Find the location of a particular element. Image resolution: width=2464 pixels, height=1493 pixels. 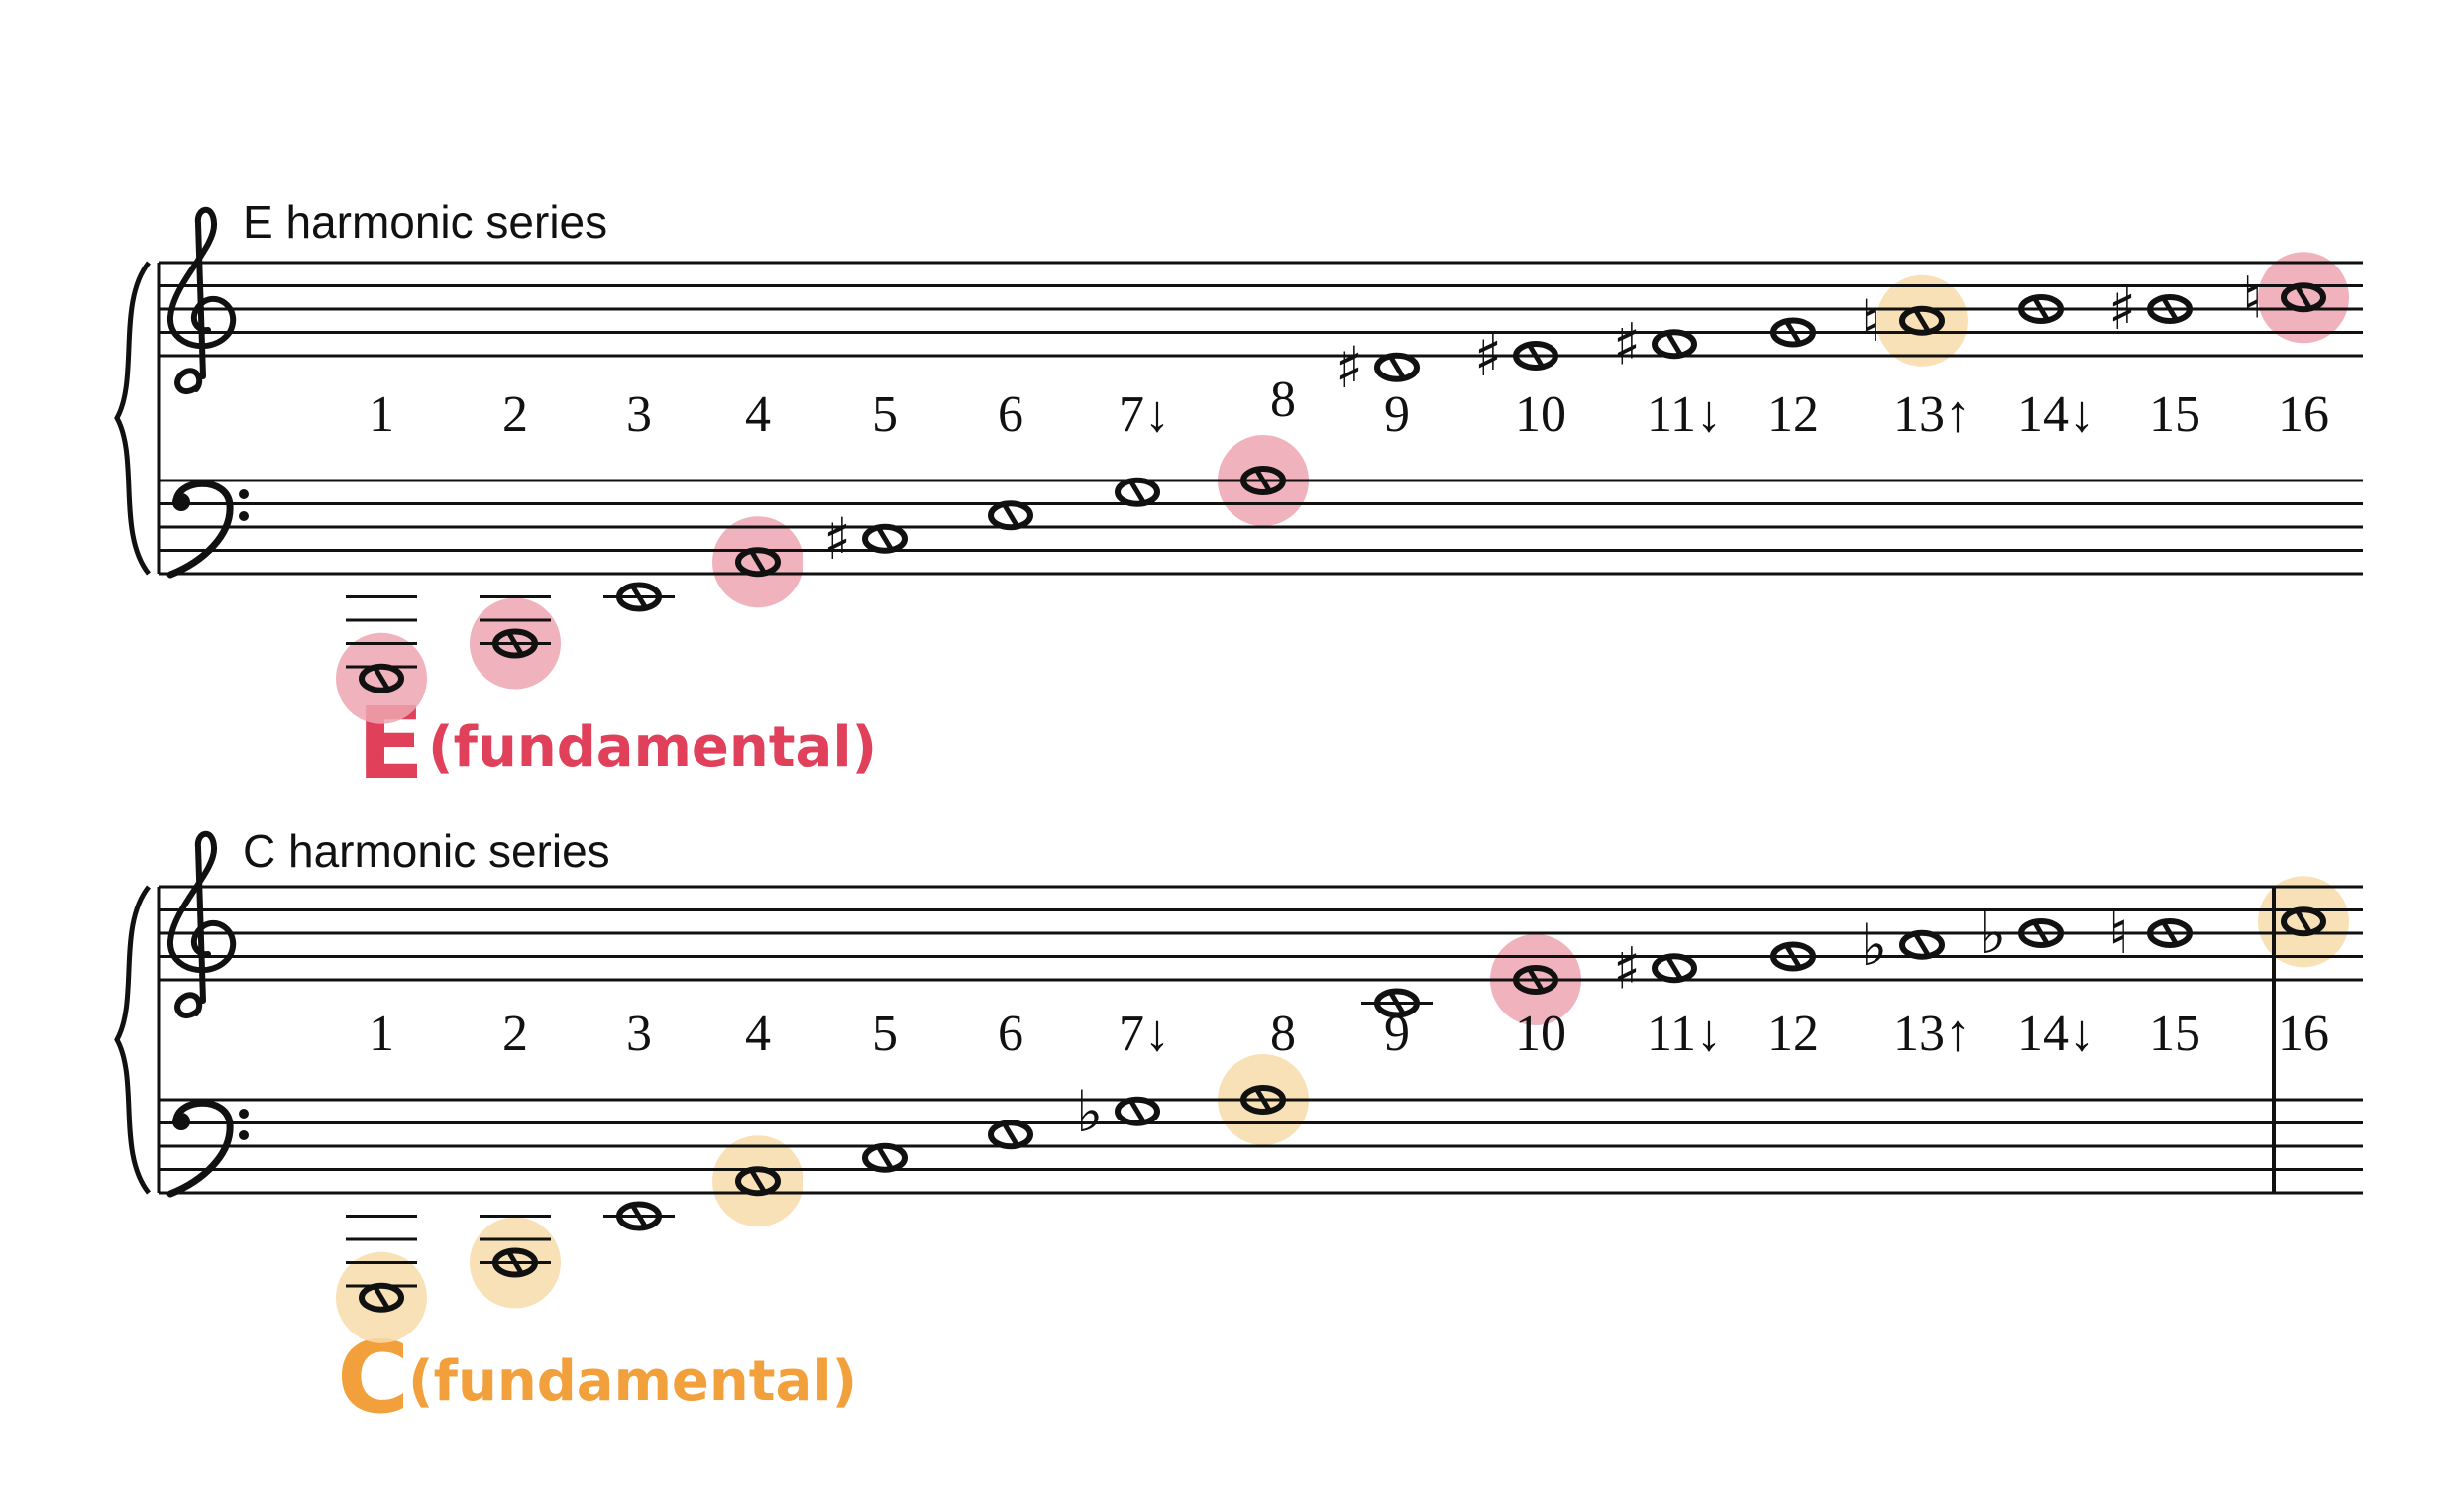

note-harmonic-7: ♭ is located at coordinates (1118, 1111).